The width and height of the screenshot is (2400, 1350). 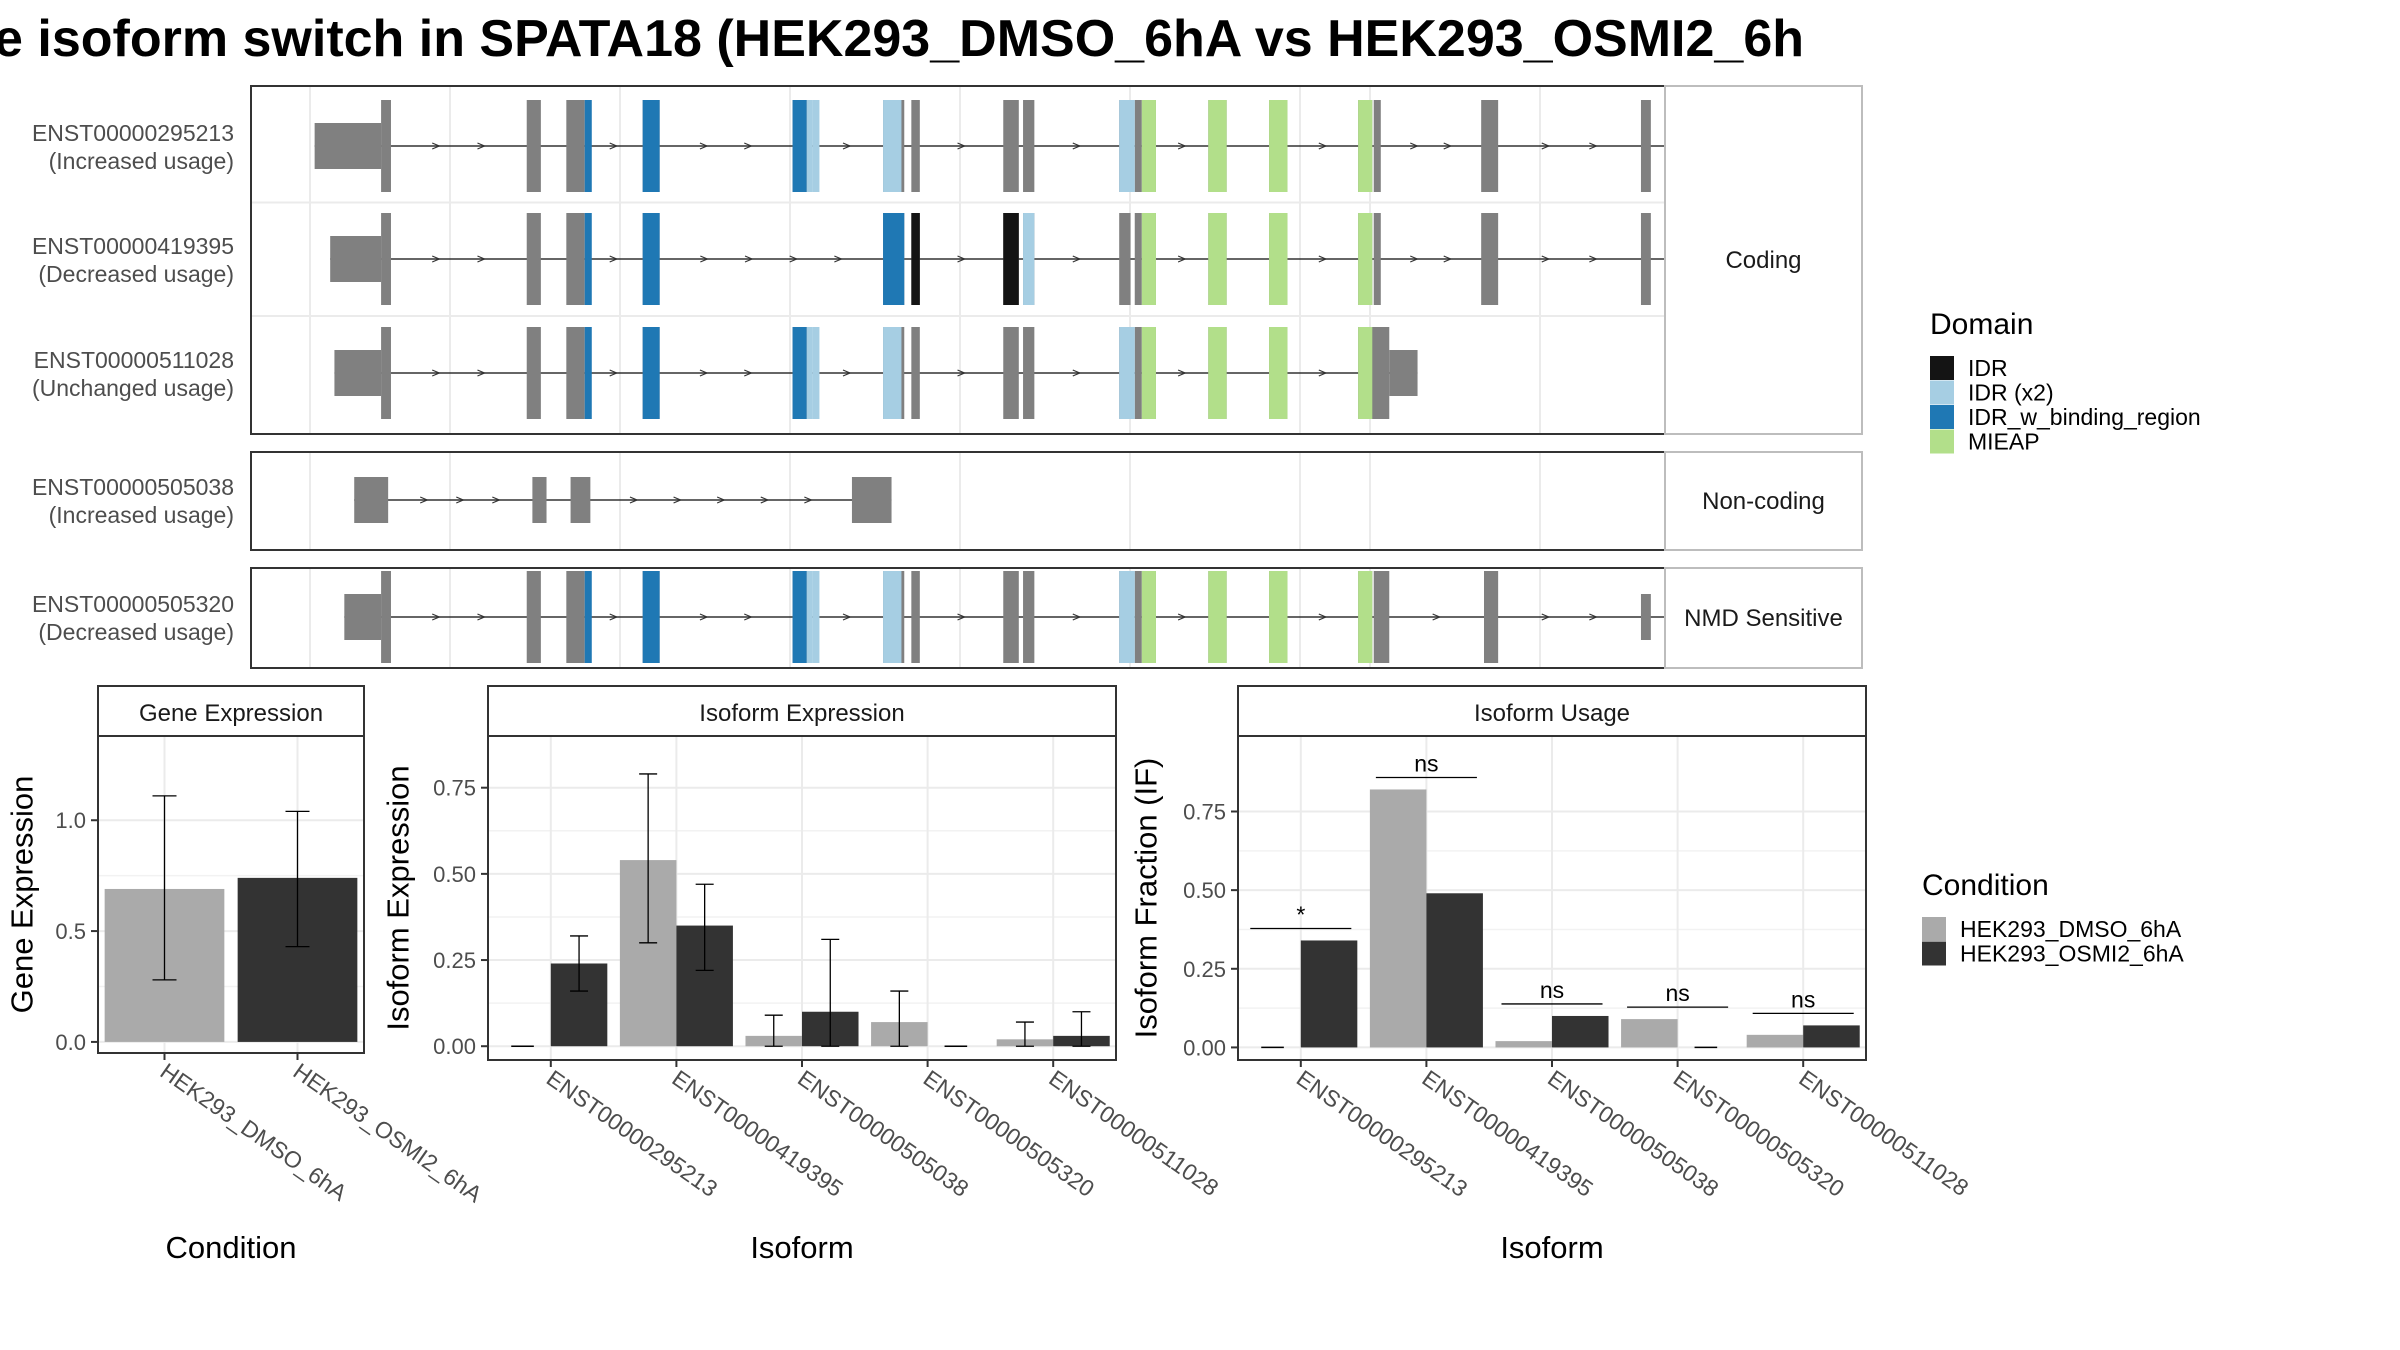 I want to click on y-tick-label: 0.75, so click(x=1204, y=811).